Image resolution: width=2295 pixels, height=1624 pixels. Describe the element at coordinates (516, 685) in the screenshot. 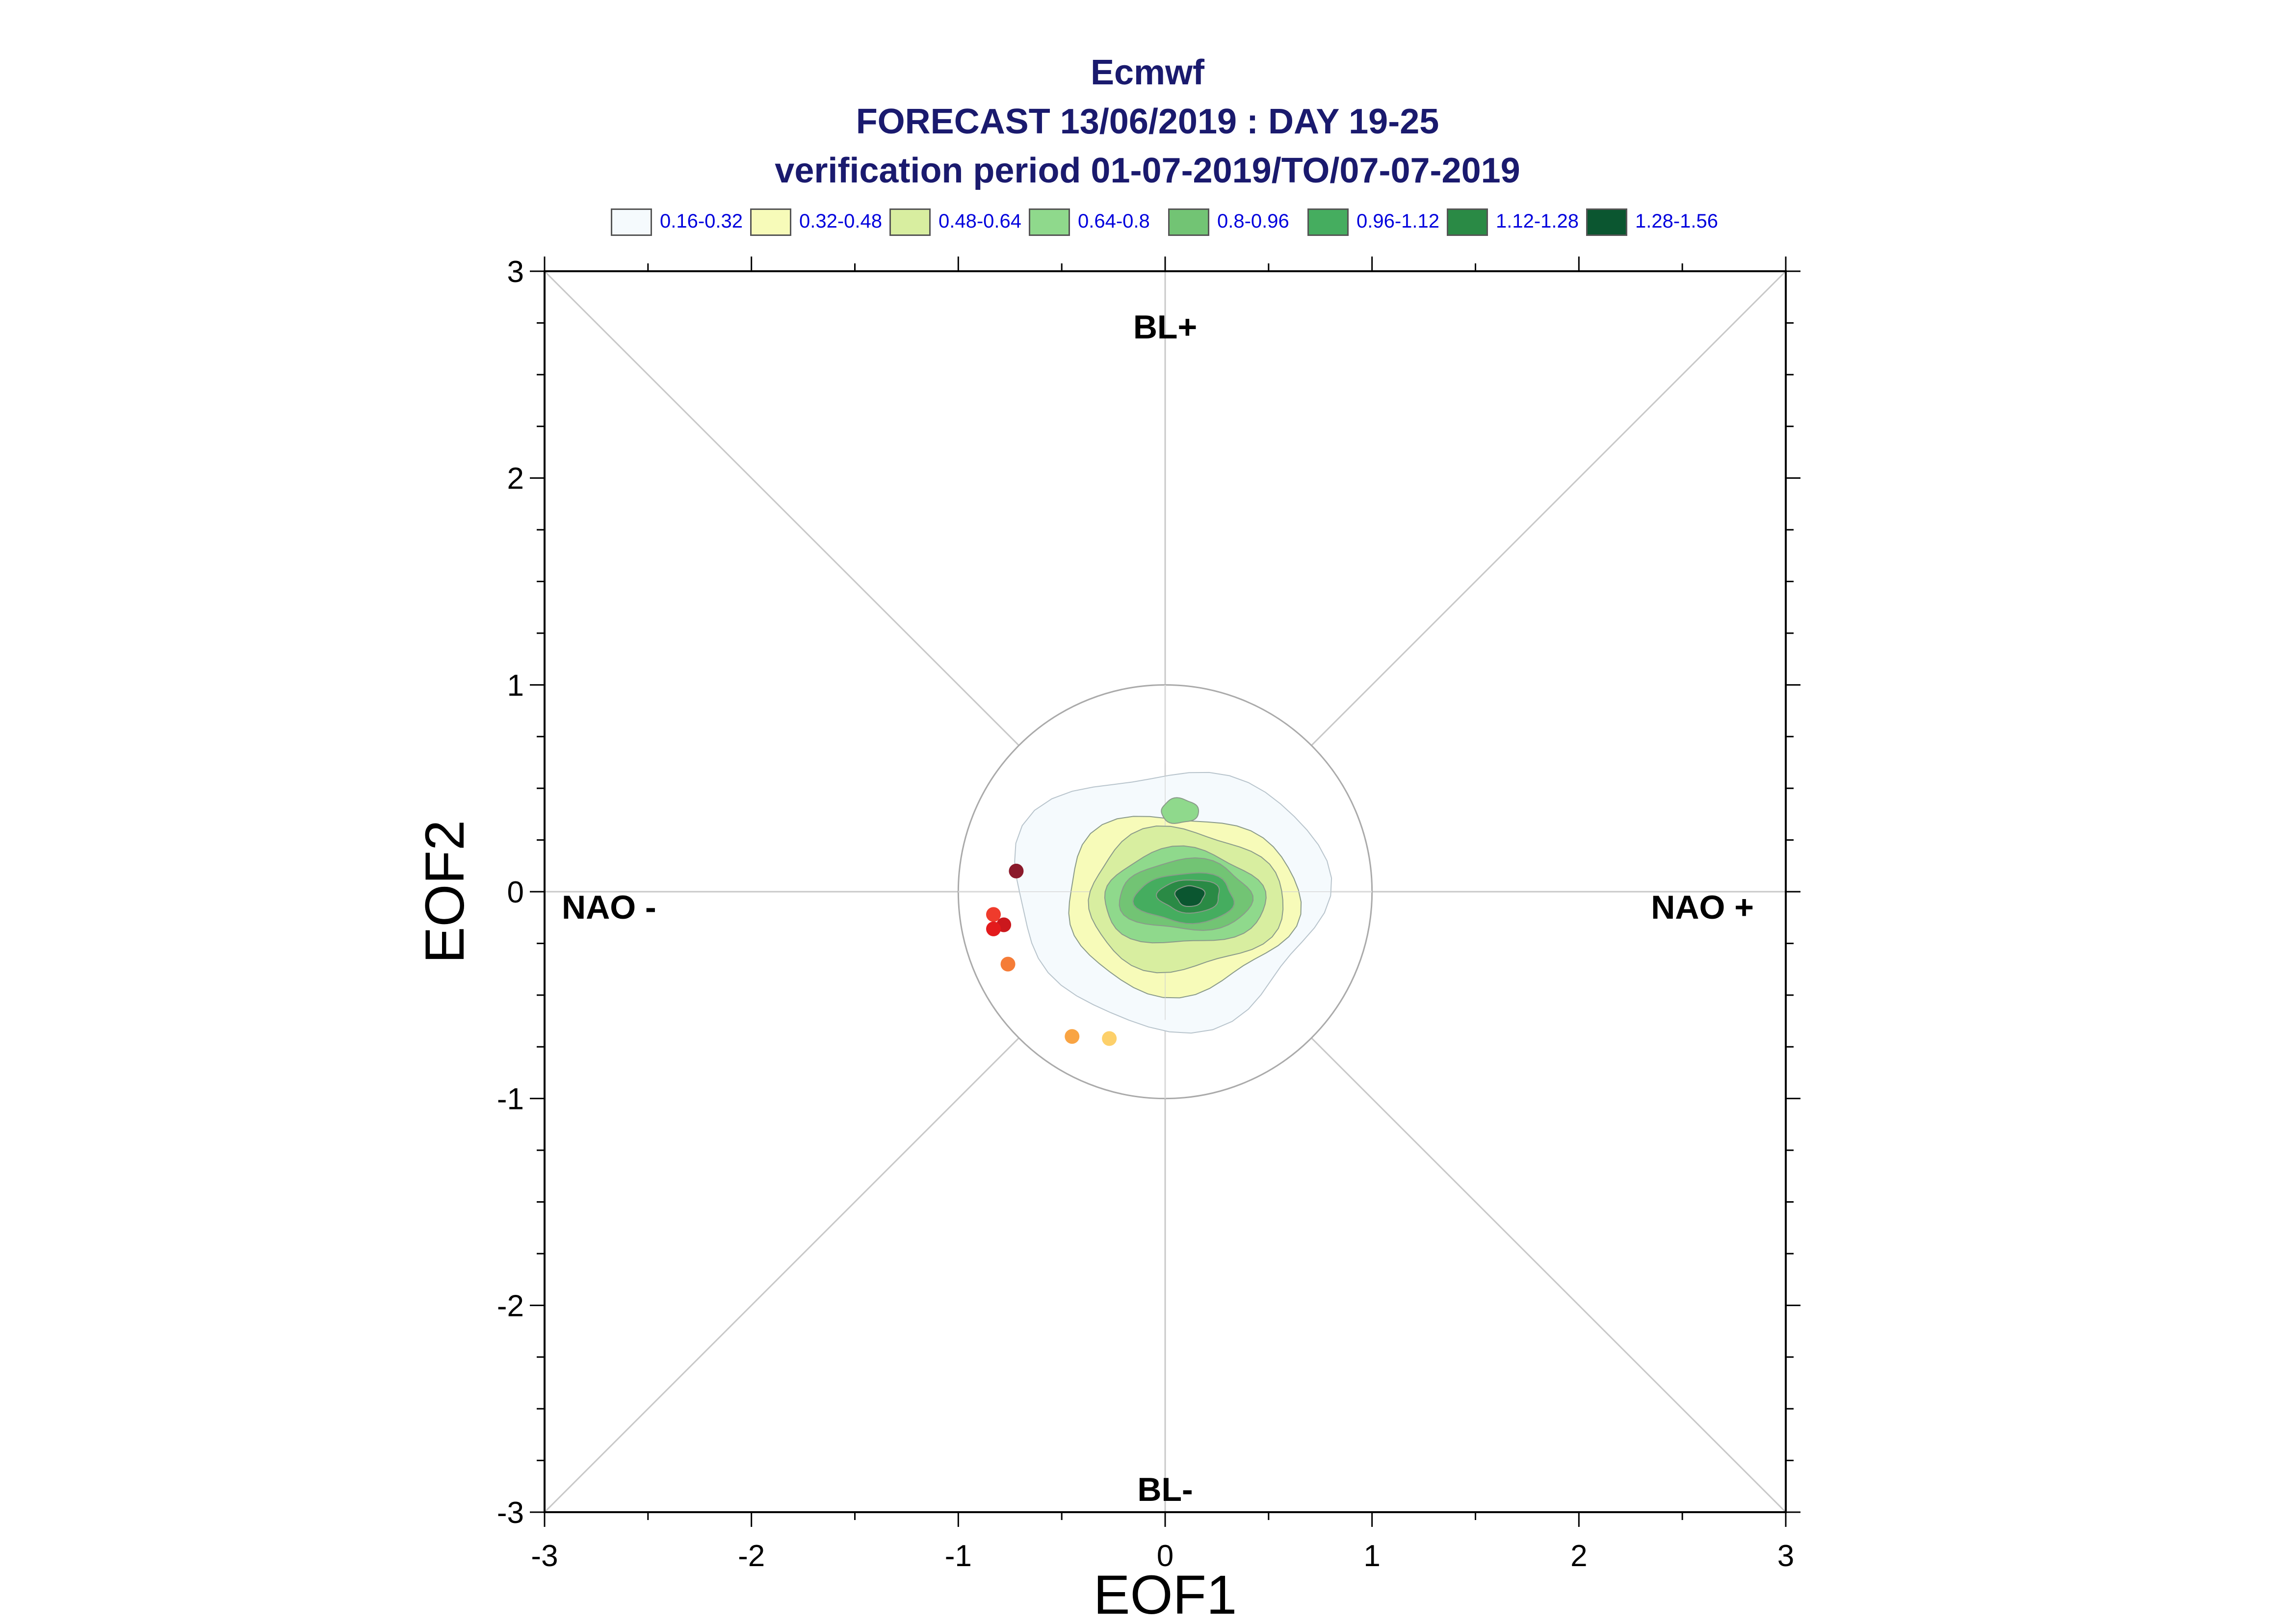

I see `y-tick-label: 1` at that location.